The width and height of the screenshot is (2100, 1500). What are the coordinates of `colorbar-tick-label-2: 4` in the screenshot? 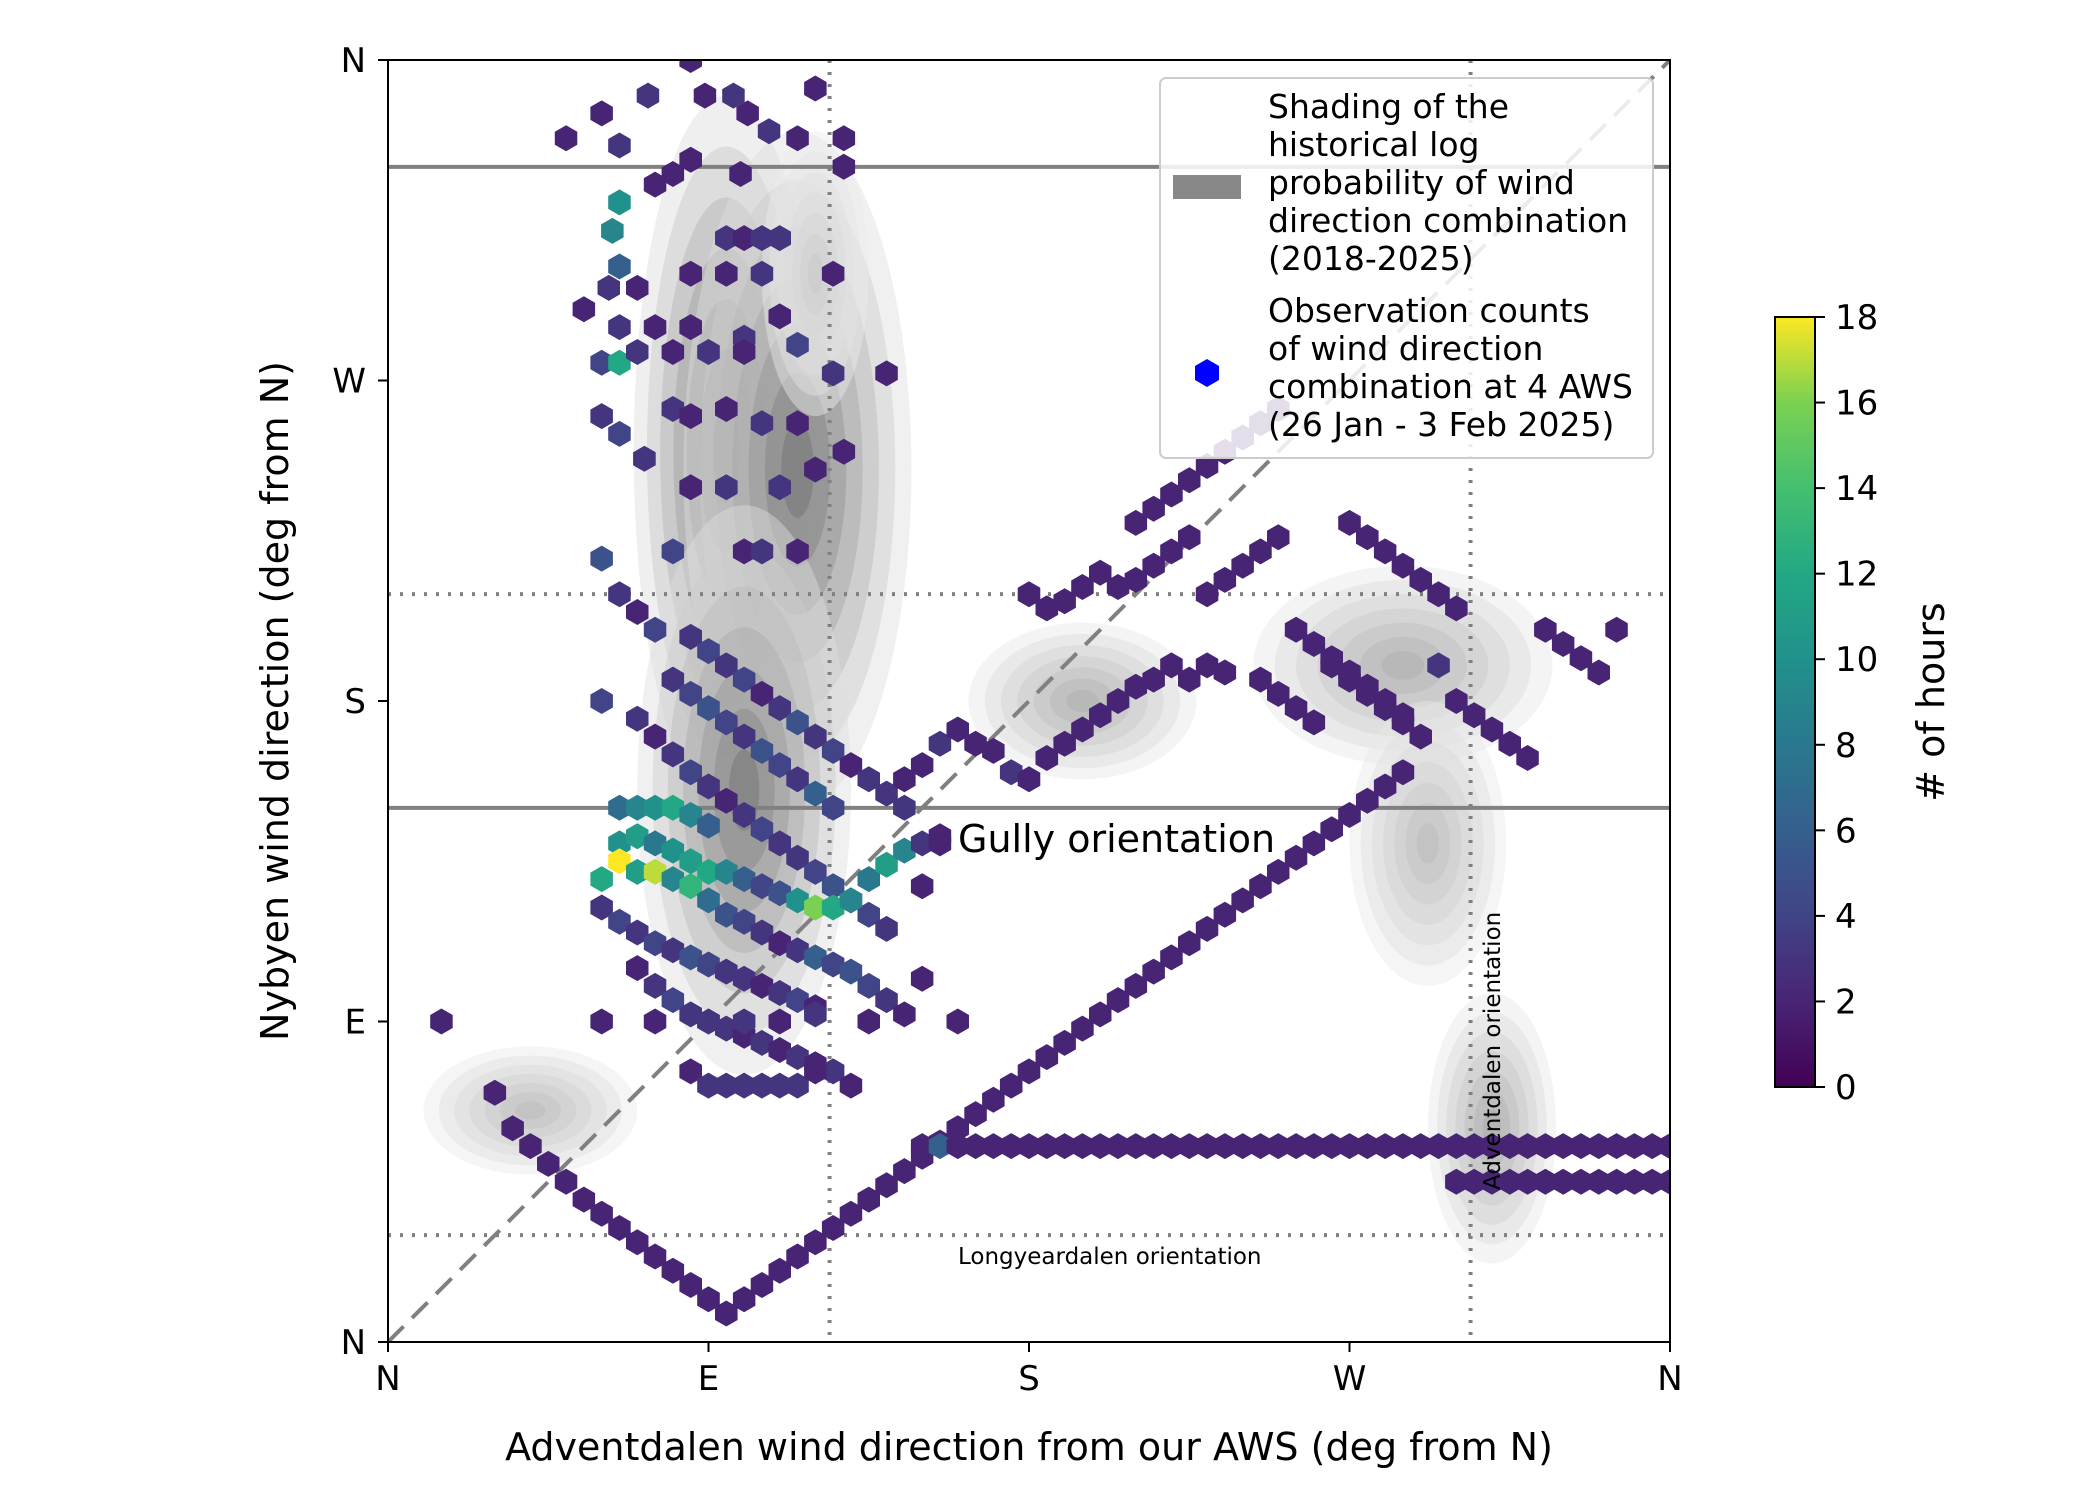 It's located at (1846, 917).